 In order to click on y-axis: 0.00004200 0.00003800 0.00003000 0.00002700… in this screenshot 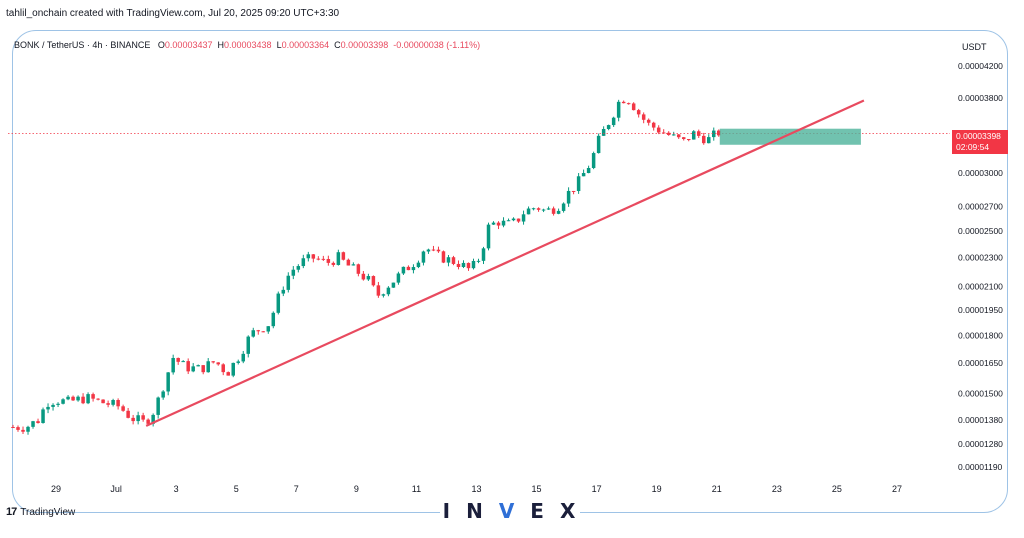, I will do `click(980, 266)`.